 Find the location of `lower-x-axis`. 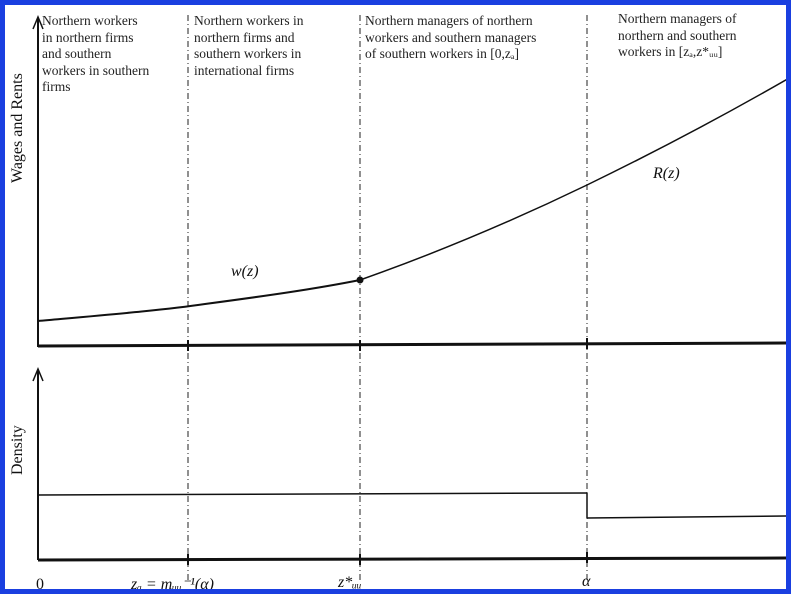

lower-x-axis is located at coordinates (411, 559).